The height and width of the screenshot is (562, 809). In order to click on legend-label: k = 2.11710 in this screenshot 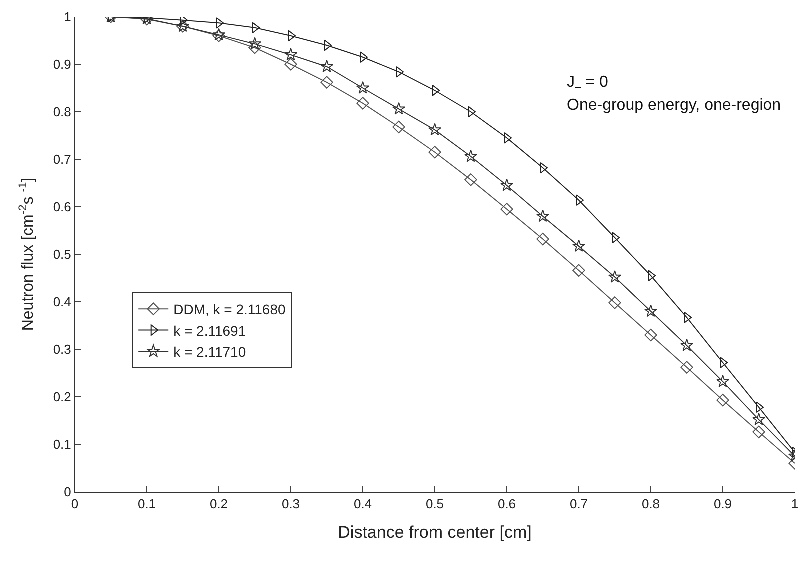, I will do `click(210, 352)`.